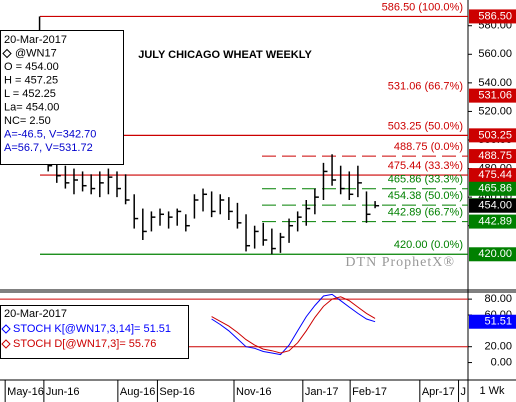 The height and width of the screenshot is (402, 516). I want to click on x-tick-label: Nov-16, so click(253, 392).